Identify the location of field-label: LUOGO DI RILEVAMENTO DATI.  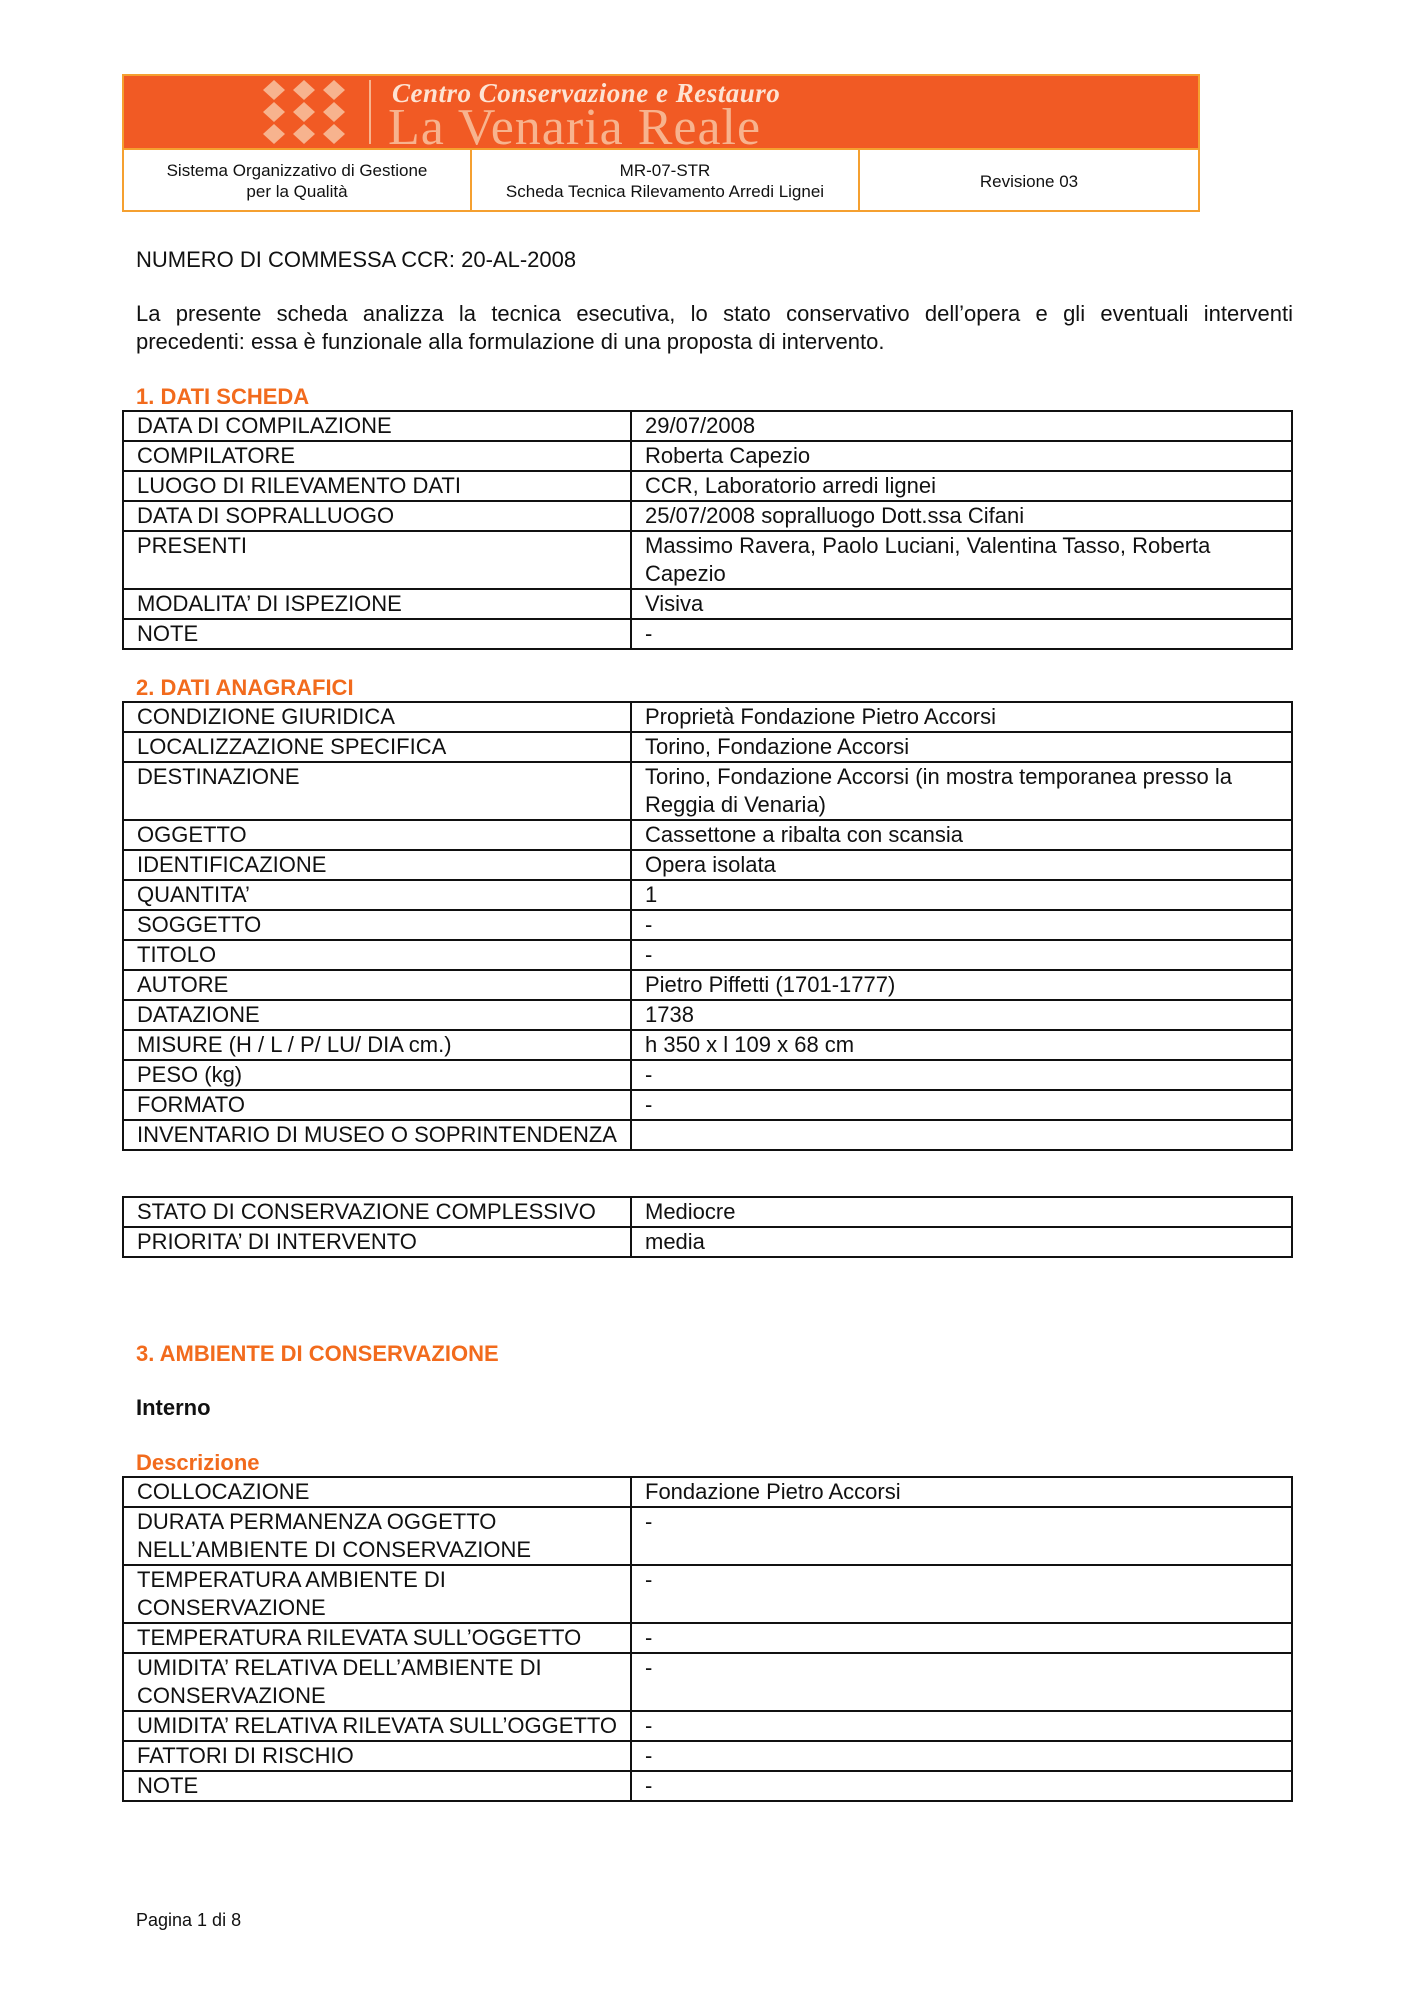
(377, 486).